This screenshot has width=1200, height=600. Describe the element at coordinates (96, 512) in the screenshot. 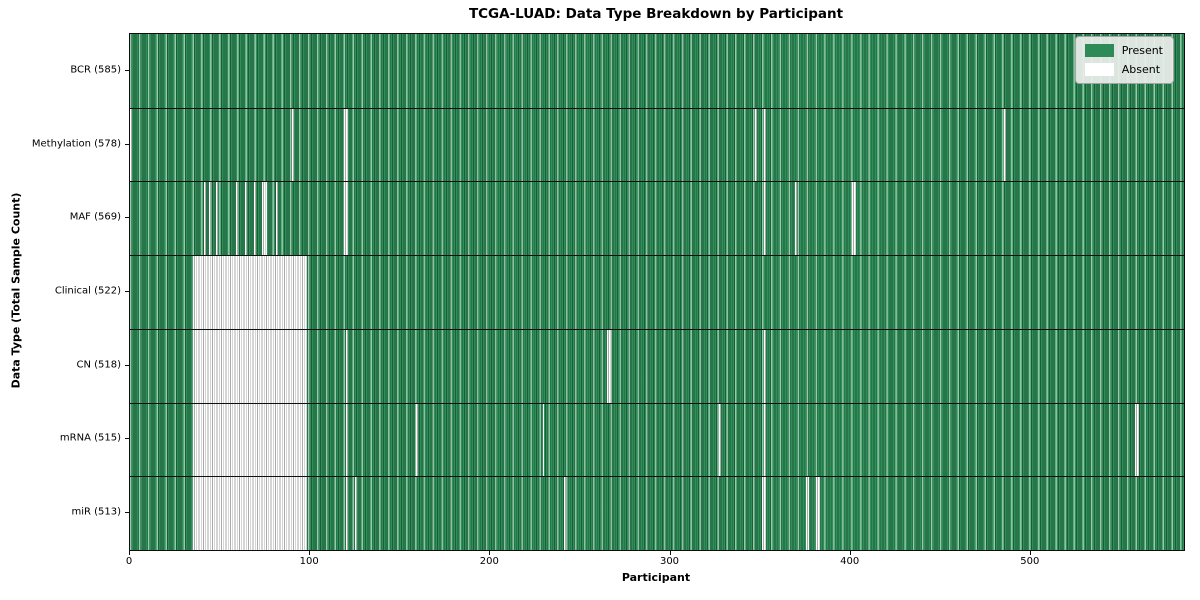

I see `y-tick-label: miR (513)` at that location.